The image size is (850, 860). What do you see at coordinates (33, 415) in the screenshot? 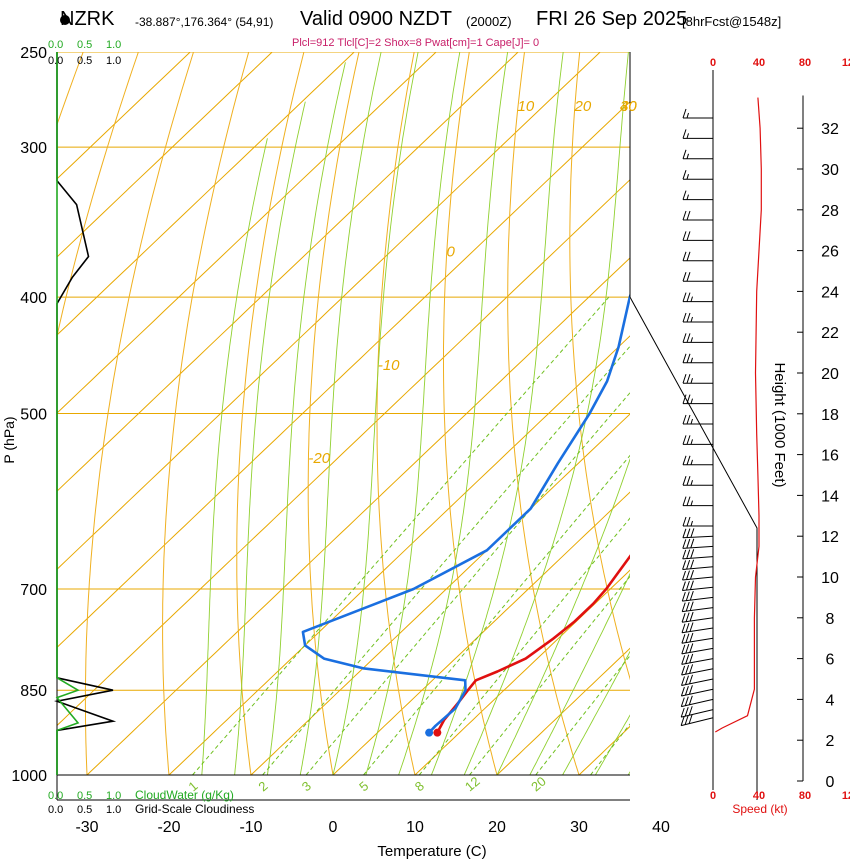
I see `pressure-tick-label: 500` at bounding box center [33, 415].